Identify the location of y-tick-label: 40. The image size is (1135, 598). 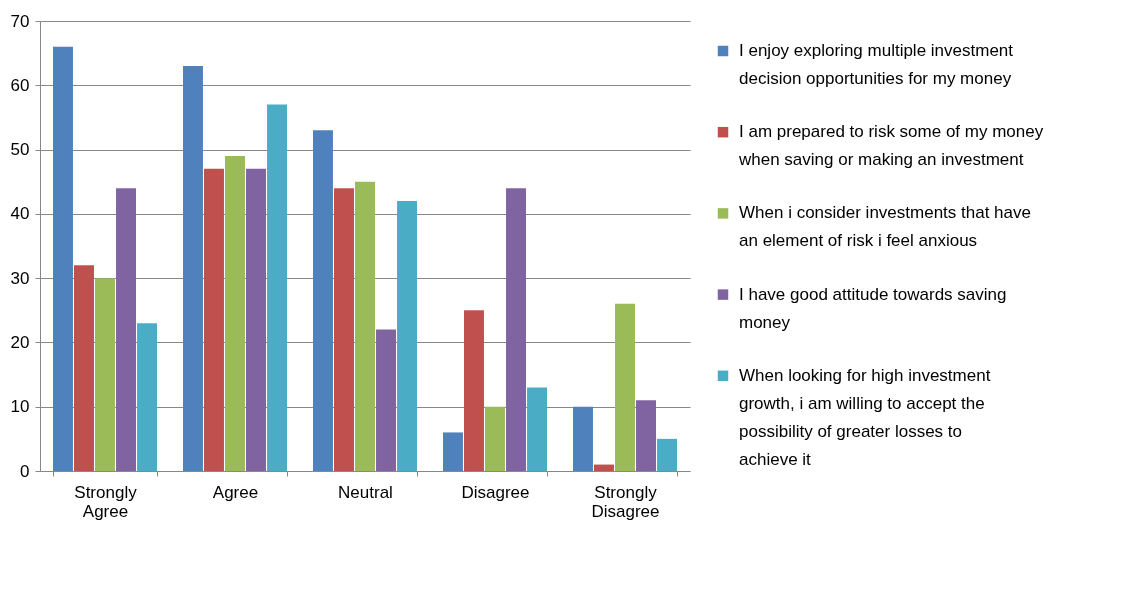
(20, 214).